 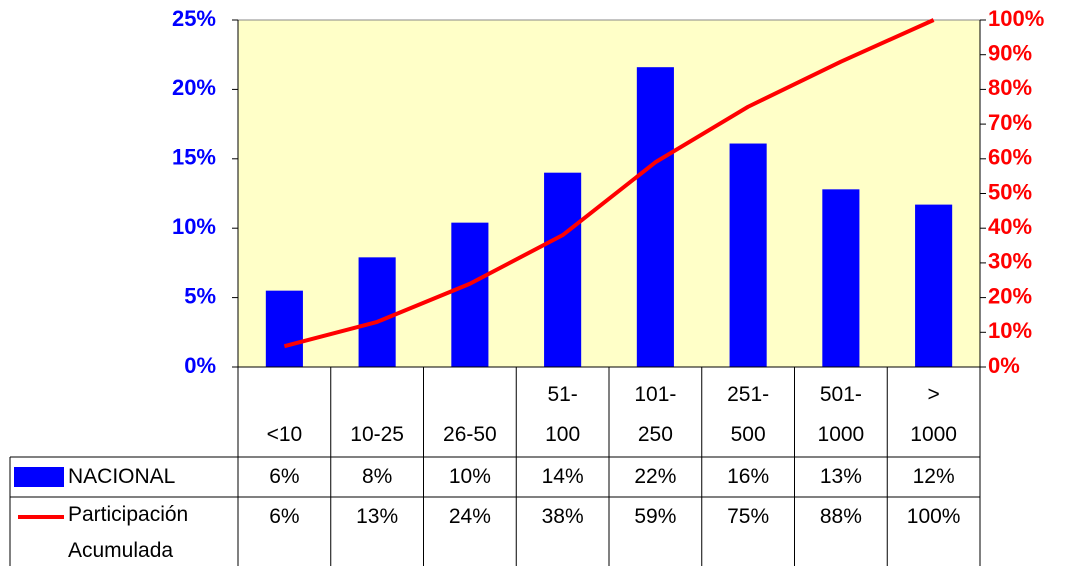 I want to click on x-tick-label: > 1000, so click(x=933, y=411).